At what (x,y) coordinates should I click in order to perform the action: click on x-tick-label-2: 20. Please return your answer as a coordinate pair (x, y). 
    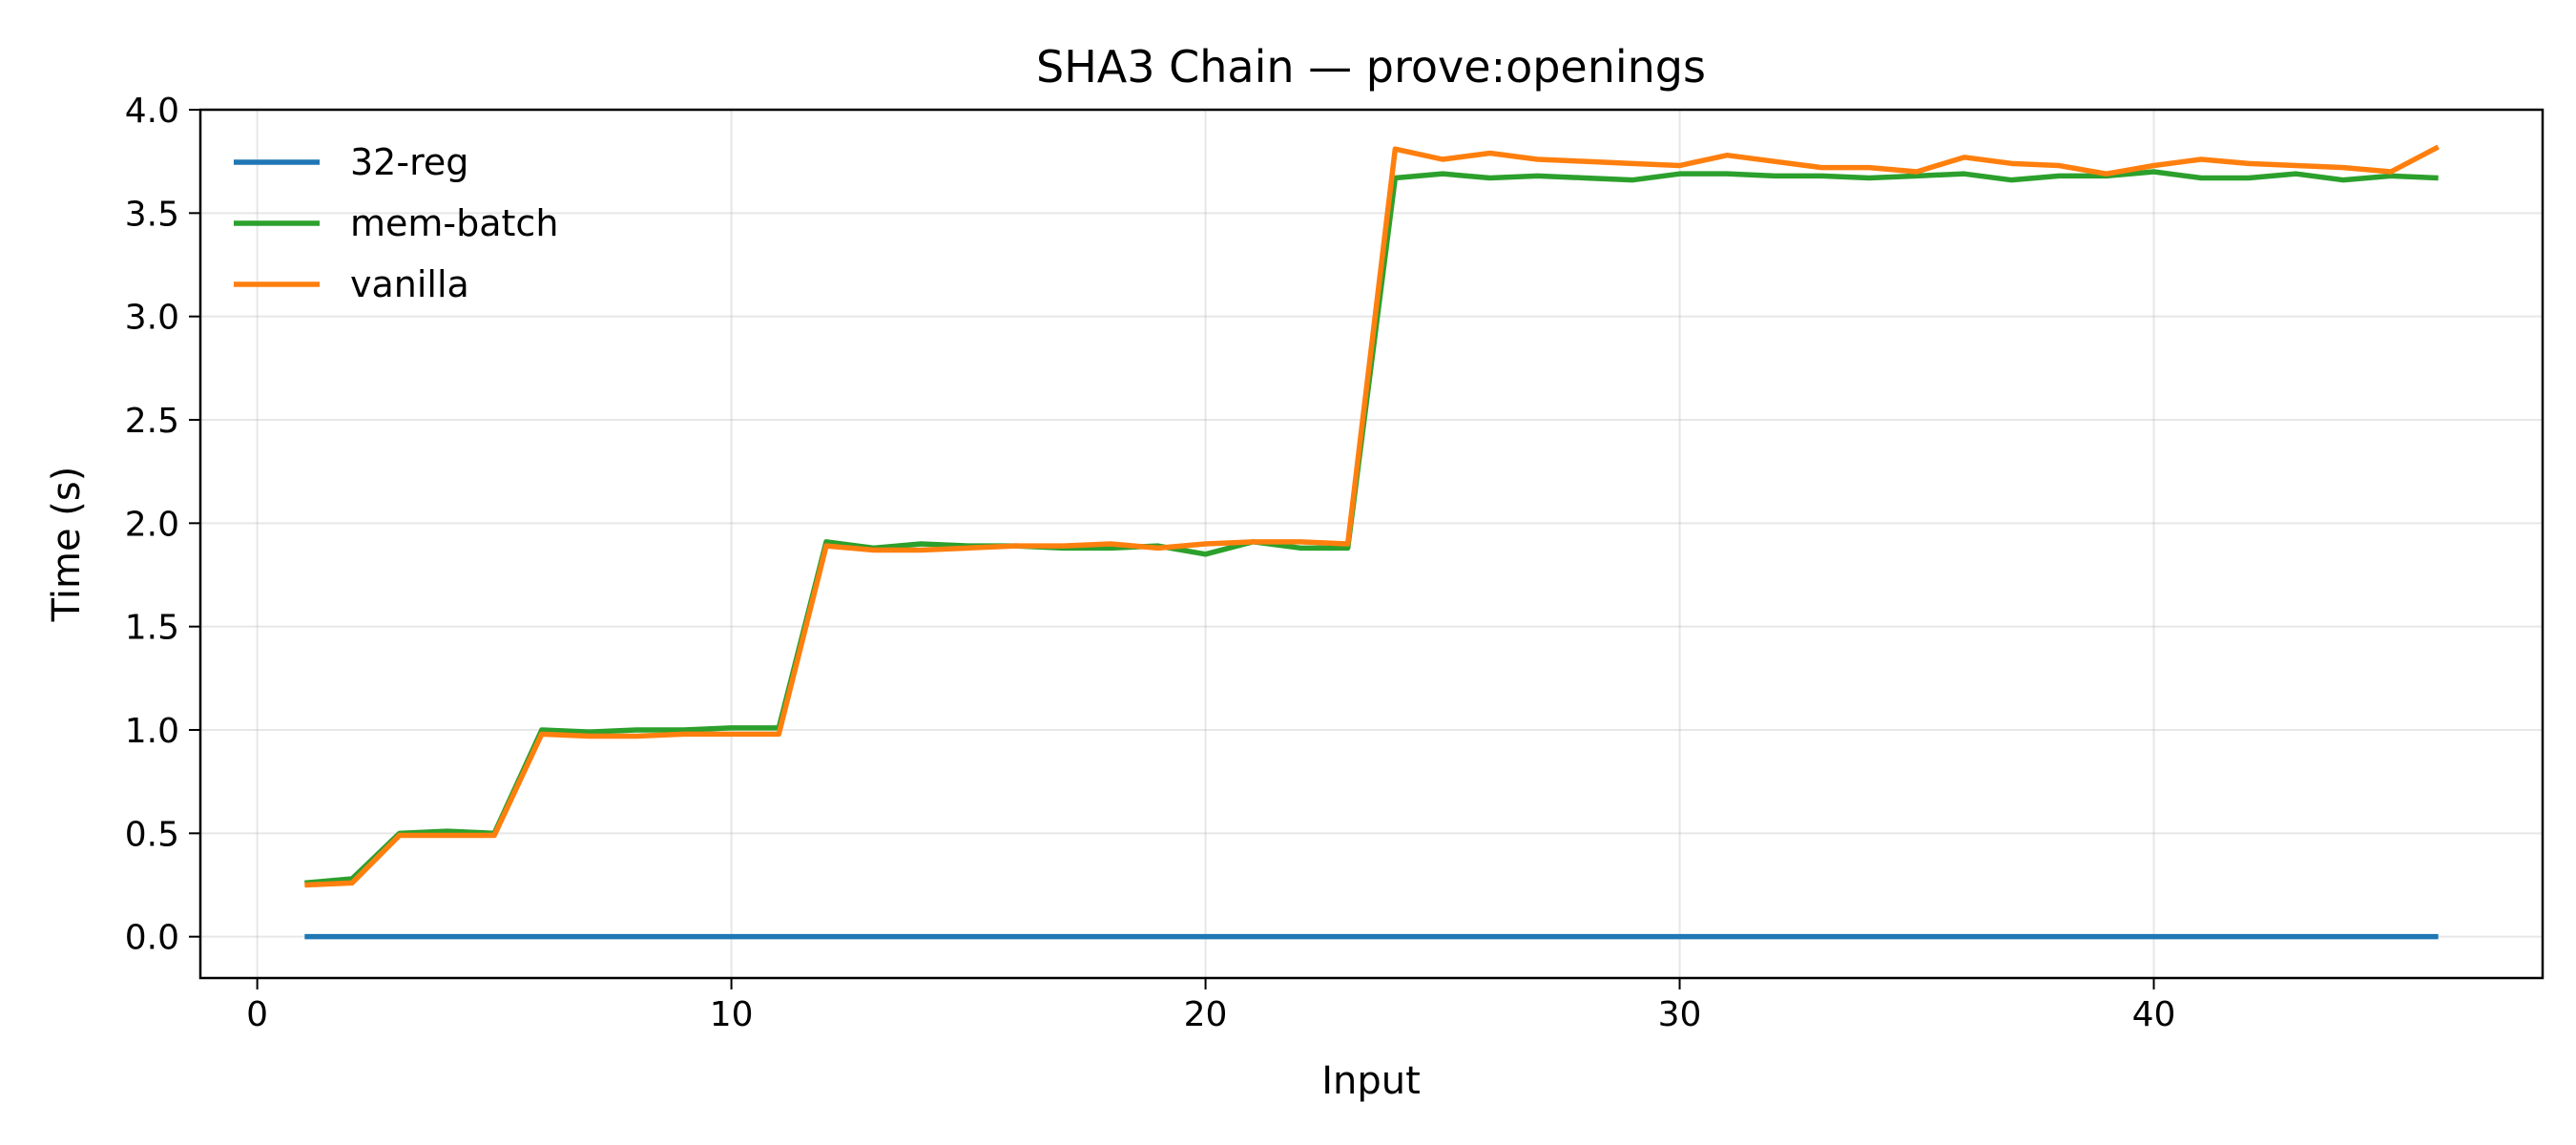
    Looking at the image, I should click on (1206, 1014).